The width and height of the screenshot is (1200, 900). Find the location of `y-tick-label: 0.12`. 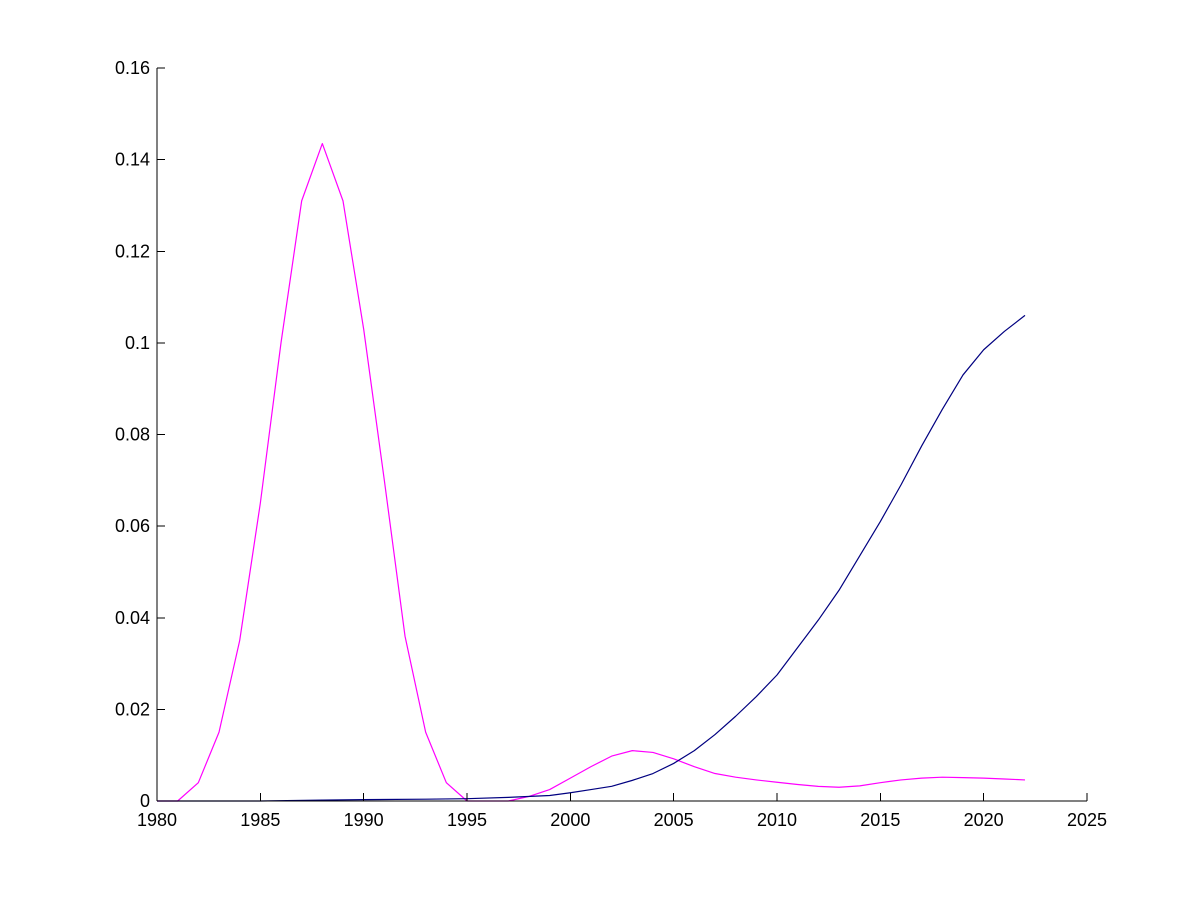

y-tick-label: 0.12 is located at coordinates (132, 251).